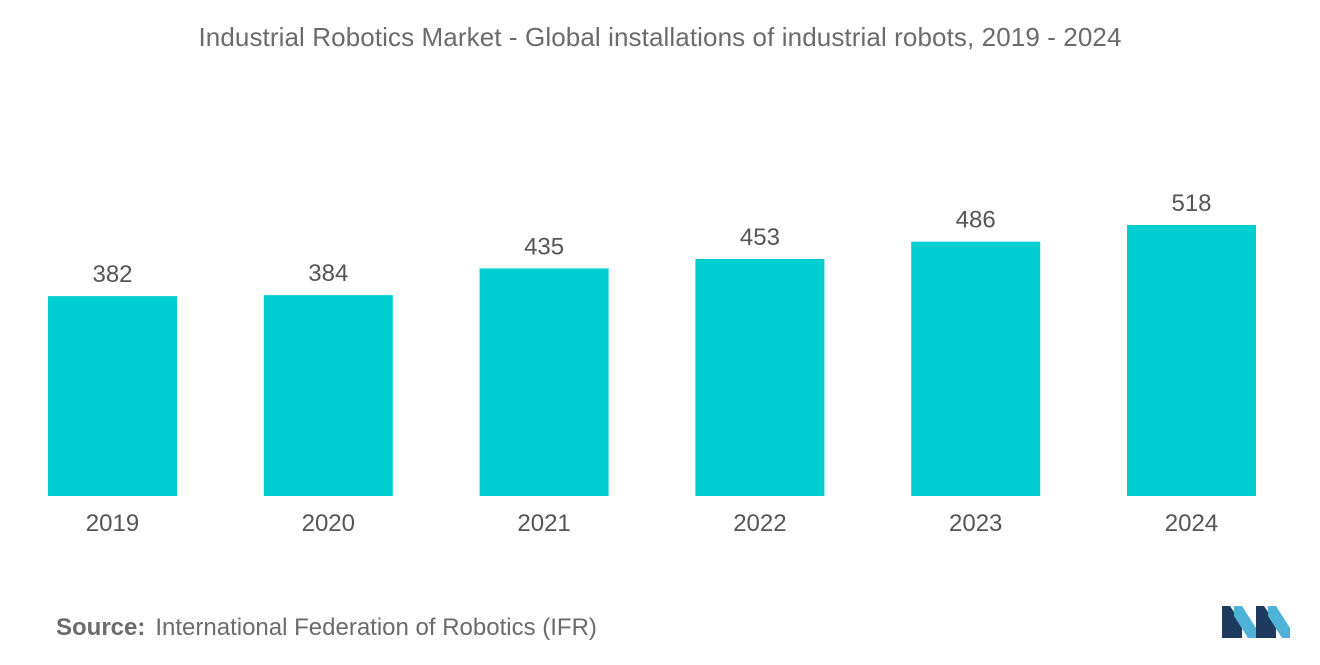 The width and height of the screenshot is (1320, 665). I want to click on bar-2021, so click(544, 382).